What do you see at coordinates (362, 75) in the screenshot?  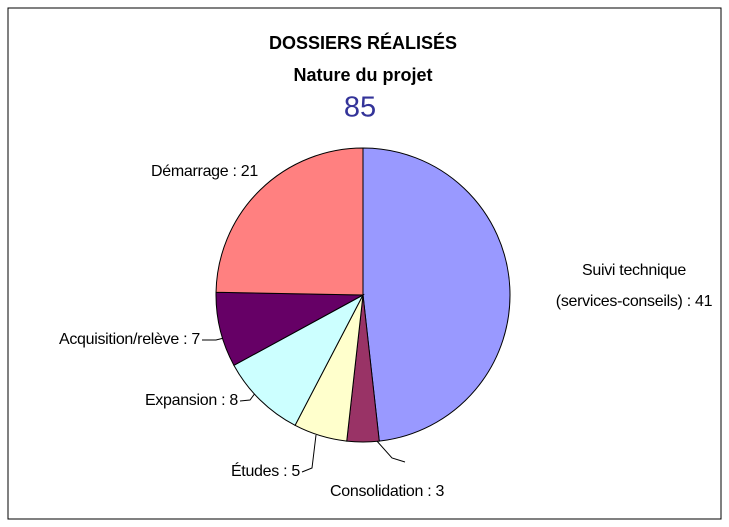 I see `chart-subtitle: Nature du projet` at bounding box center [362, 75].